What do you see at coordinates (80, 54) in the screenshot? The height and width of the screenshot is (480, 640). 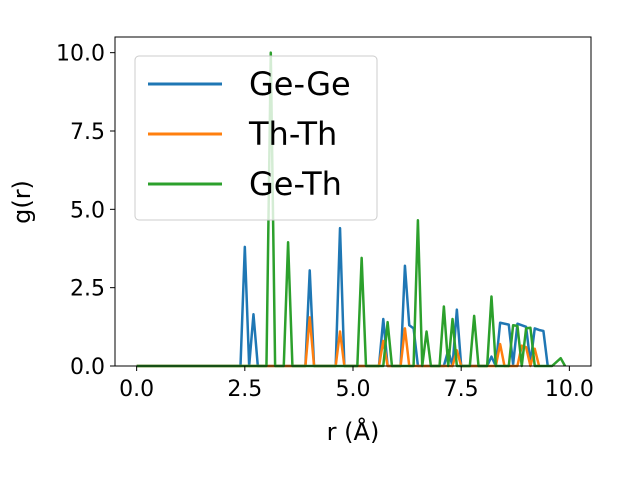 I see `y-tick-label: 10.0` at bounding box center [80, 54].